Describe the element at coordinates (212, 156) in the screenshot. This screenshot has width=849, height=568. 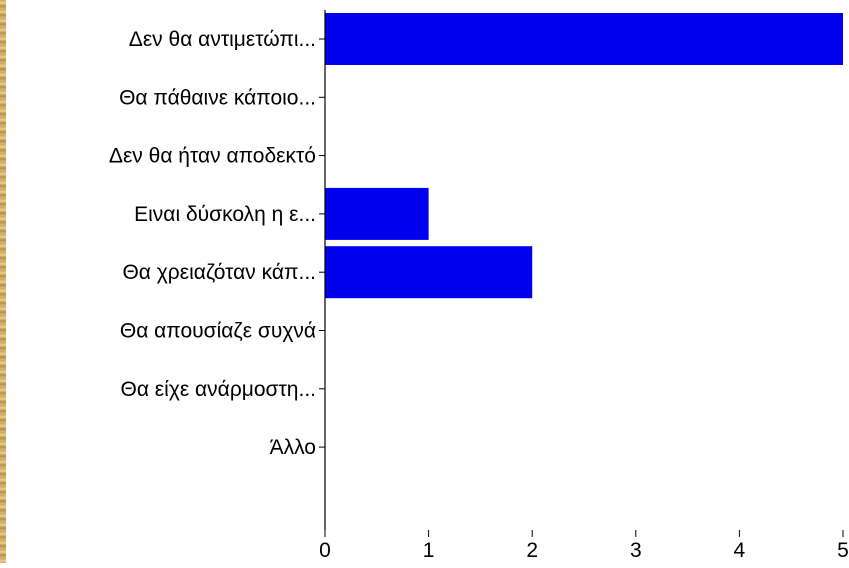
I see `category-label: Δεν θα ήταν αποδεκτό` at that location.